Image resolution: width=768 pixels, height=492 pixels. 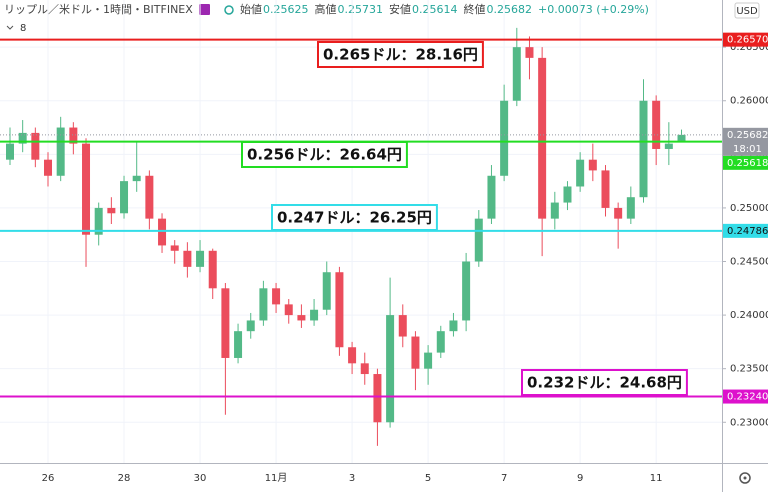 I want to click on currency-box, so click(x=747, y=10).